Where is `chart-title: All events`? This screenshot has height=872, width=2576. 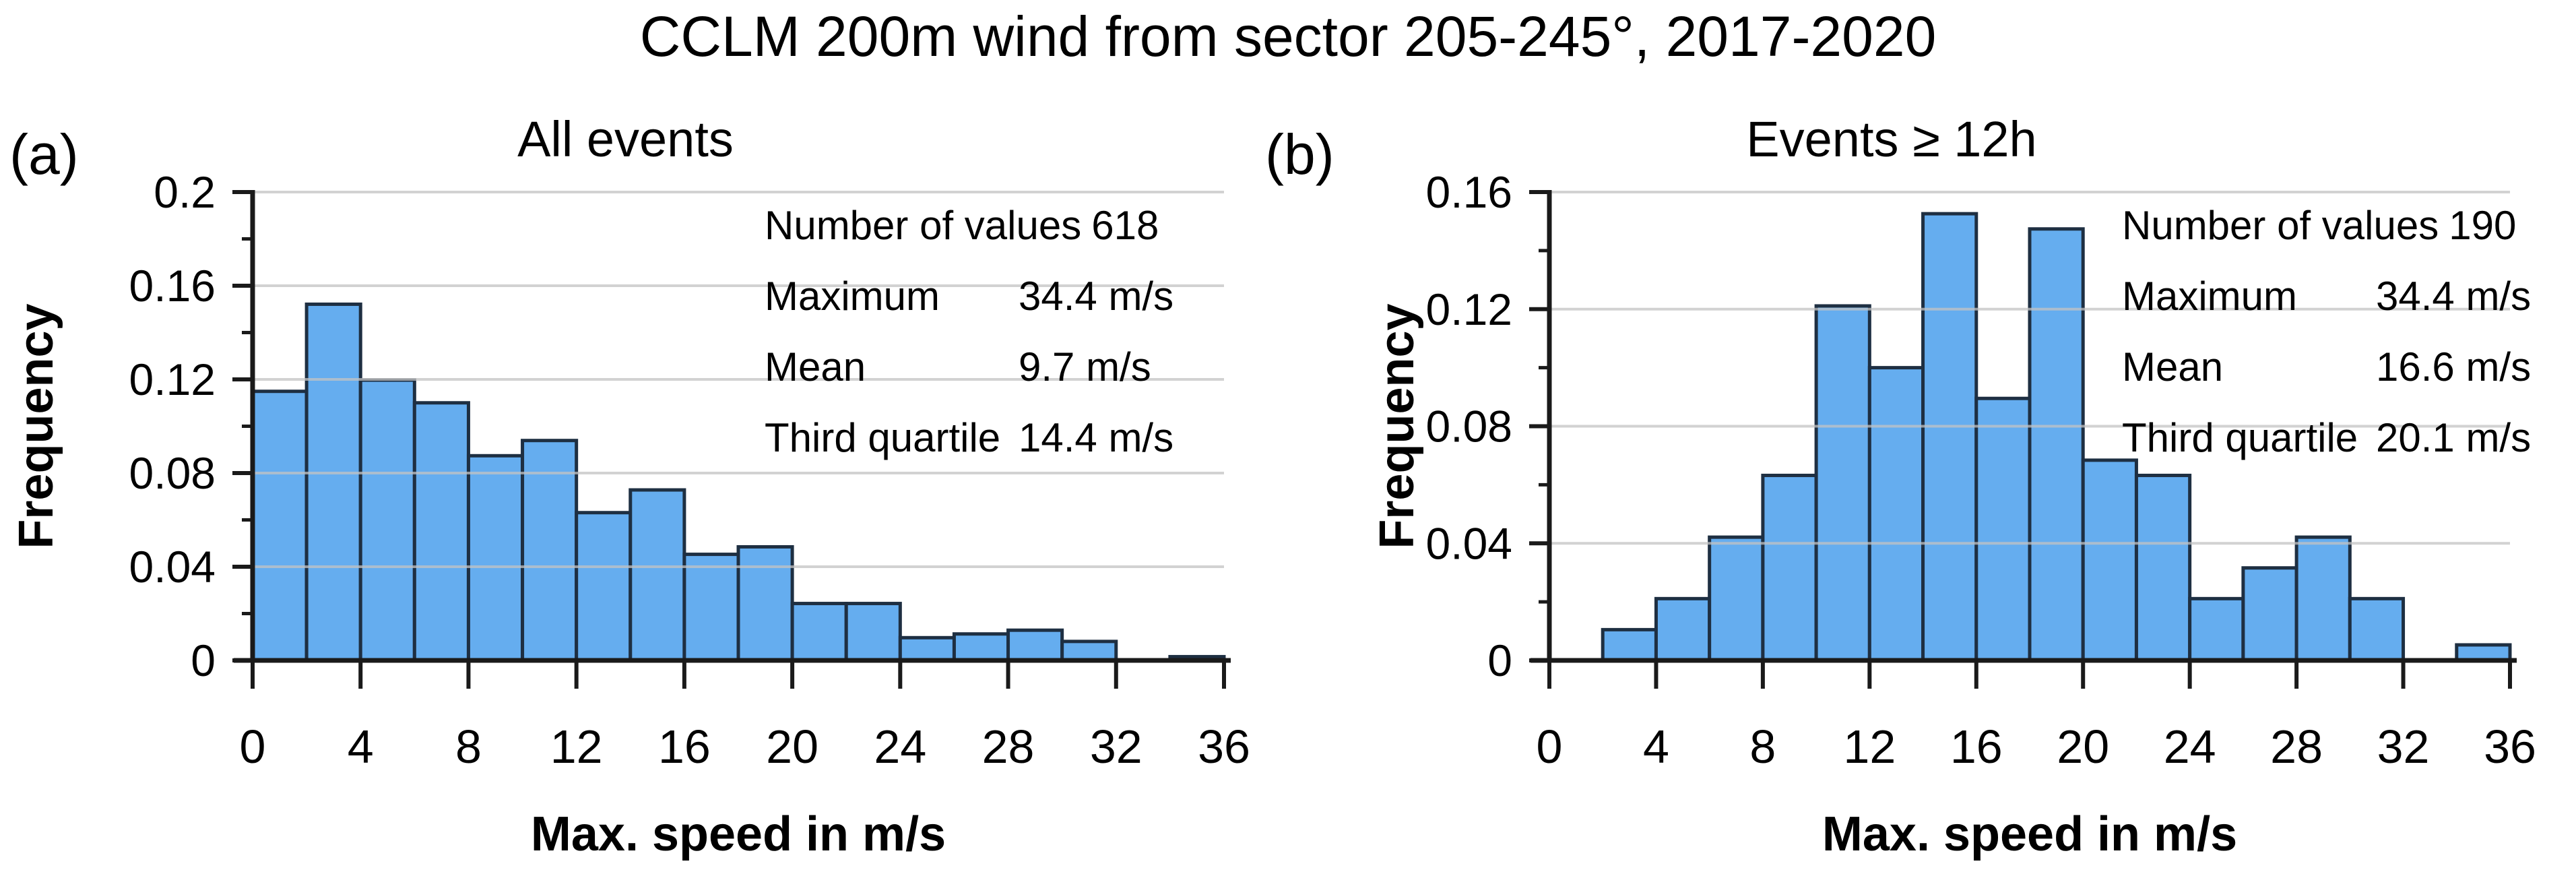
chart-title: All events is located at coordinates (625, 139).